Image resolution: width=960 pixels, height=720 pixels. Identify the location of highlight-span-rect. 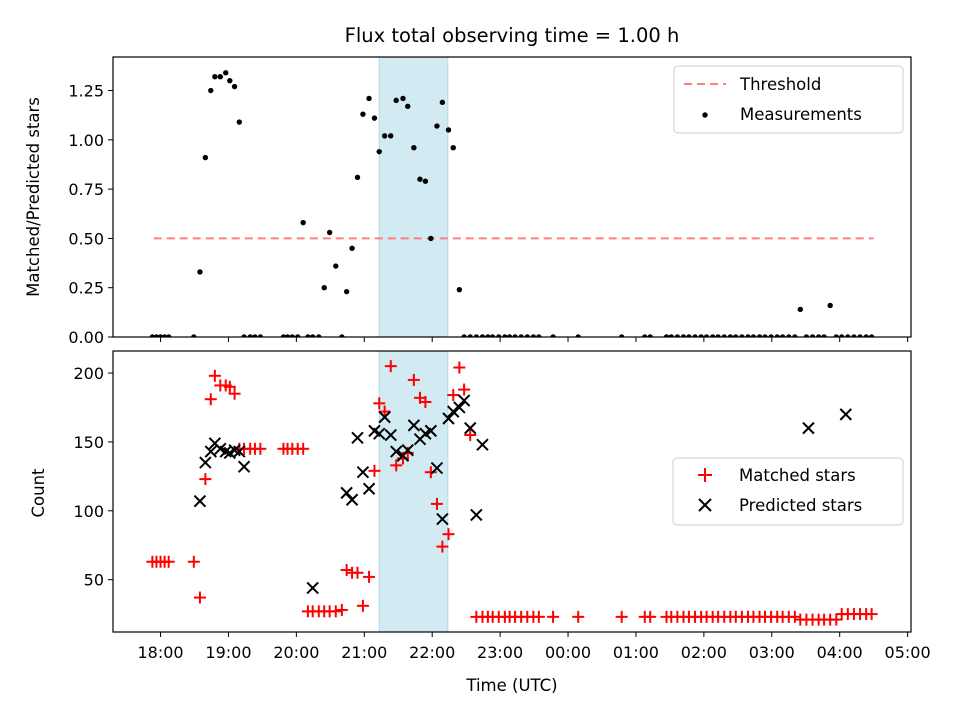
(413, 491).